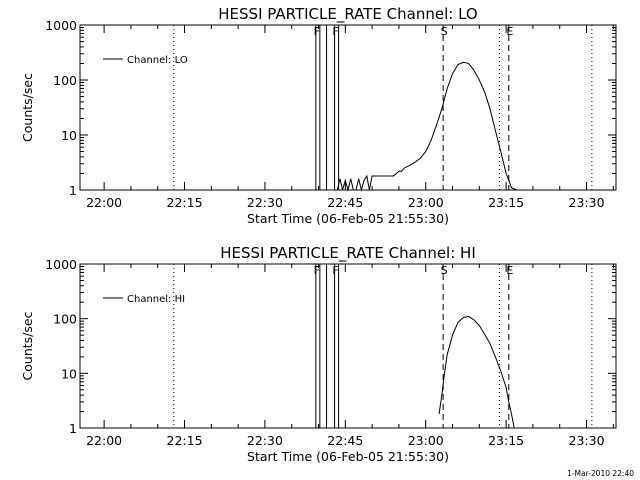 This screenshot has width=640, height=480. I want to click on chart-title: HESSI PARTICLE_RATE Channel: LO, so click(347, 14).